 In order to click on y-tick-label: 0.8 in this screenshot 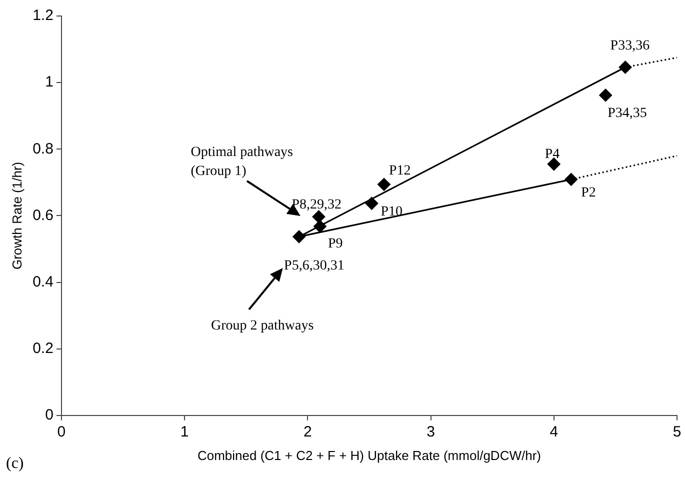, I will do `click(43, 149)`.